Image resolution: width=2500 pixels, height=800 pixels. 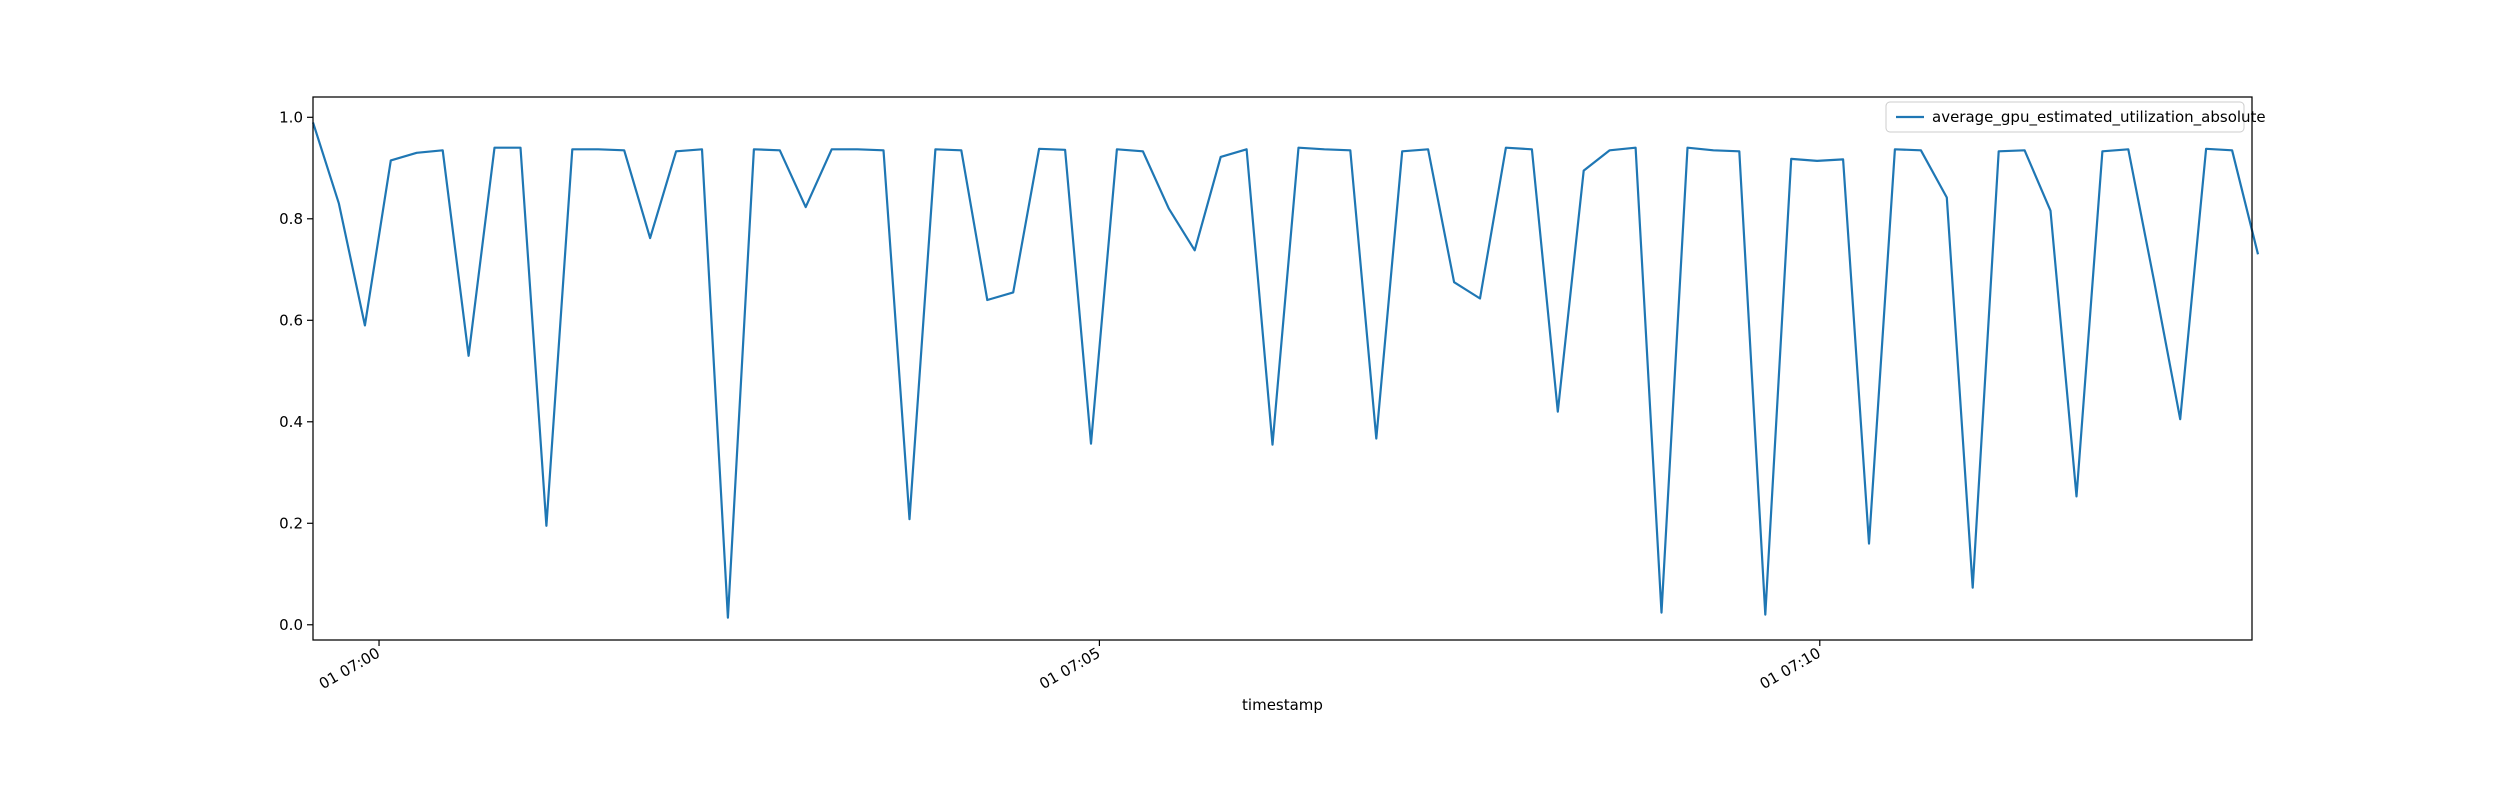 What do you see at coordinates (296, 371) in the screenshot?
I see `y-axis: 0.0 0.2 0.4 0.6 0.8 1.0` at bounding box center [296, 371].